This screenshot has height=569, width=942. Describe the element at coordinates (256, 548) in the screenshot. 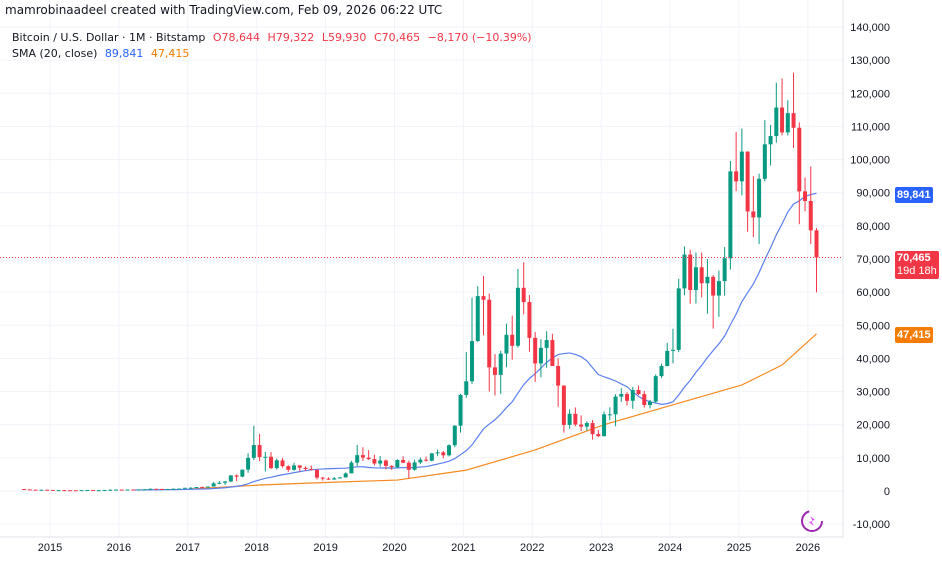

I see `time-tick-label: 2018` at that location.